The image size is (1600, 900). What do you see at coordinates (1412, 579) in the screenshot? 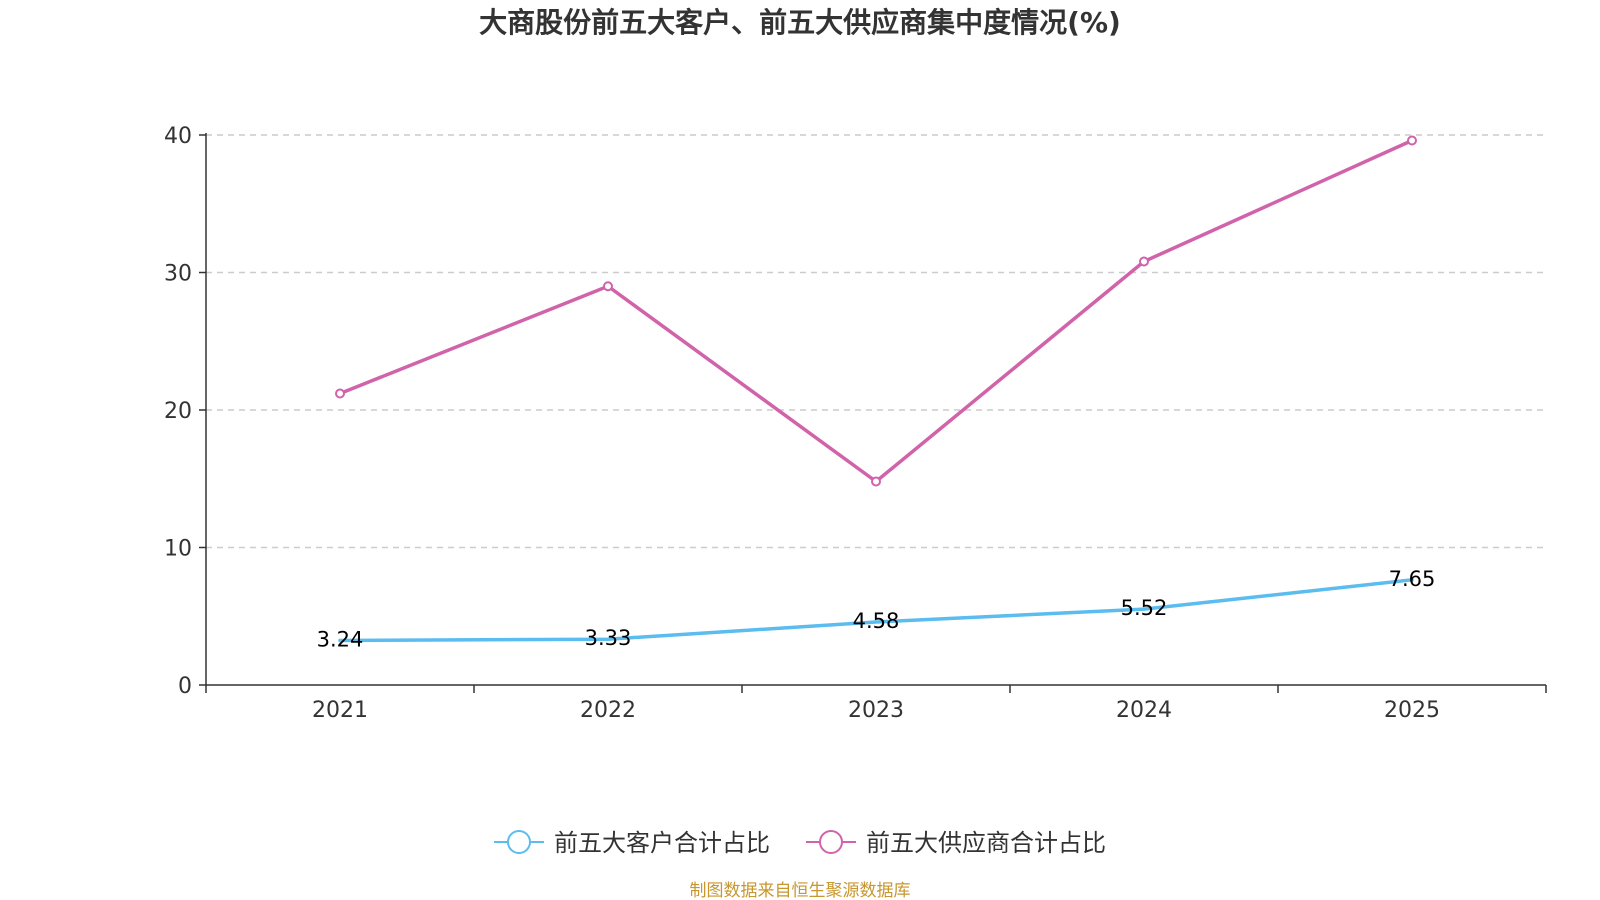
I see `data-label: 7.65` at bounding box center [1412, 579].